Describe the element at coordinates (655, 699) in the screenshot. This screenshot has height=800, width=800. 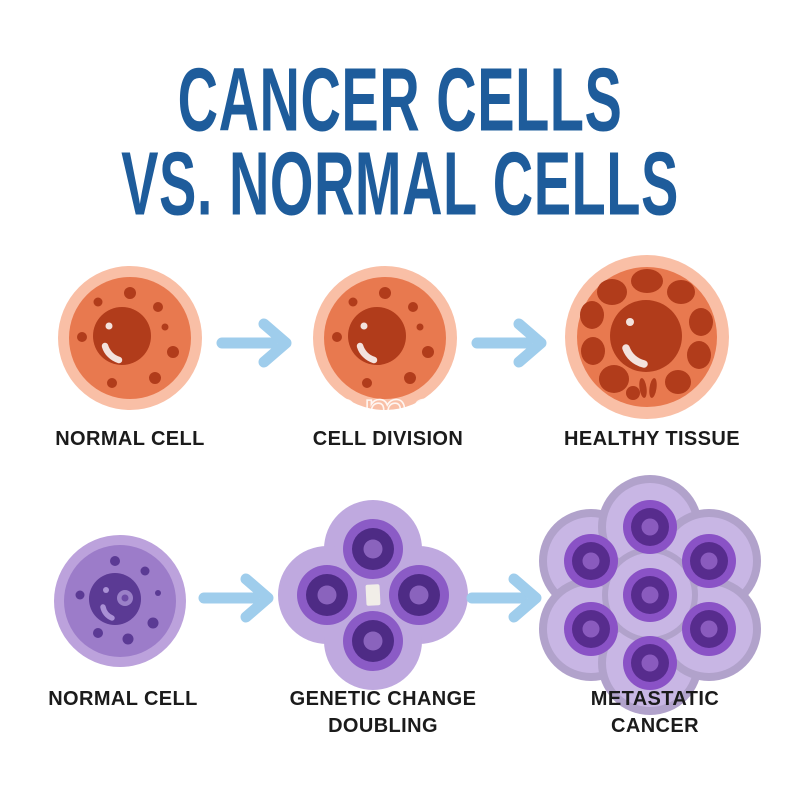
I see `step-label-metastatic: METASTATIC` at that location.